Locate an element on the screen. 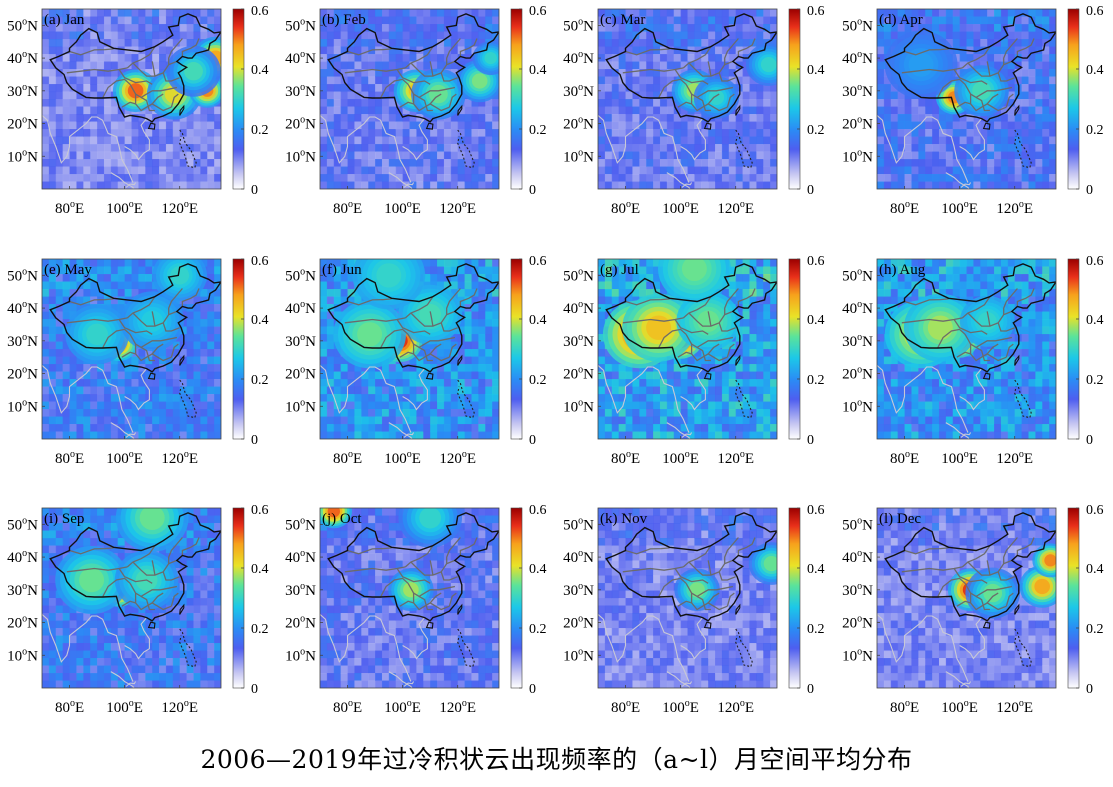  x-tick-label: 80oE is located at coordinates (625, 458).